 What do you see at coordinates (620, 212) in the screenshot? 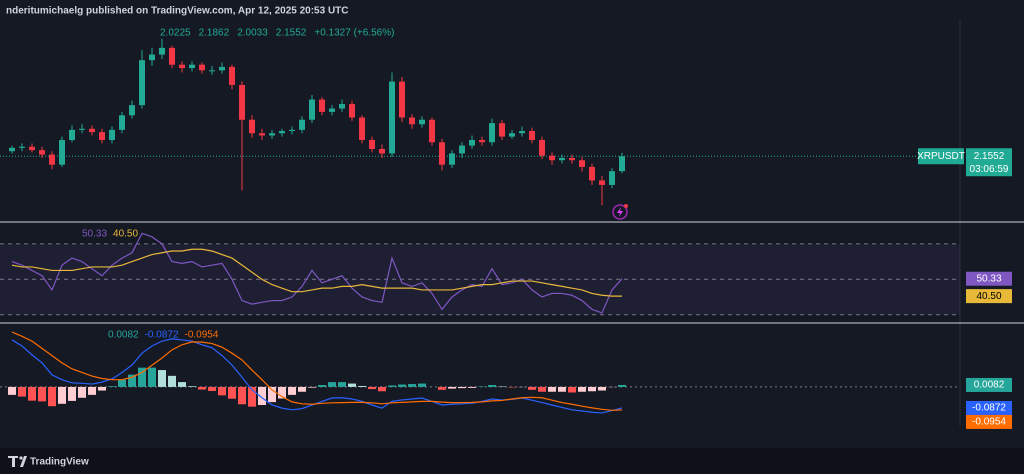
I see `alert-icon` at bounding box center [620, 212].